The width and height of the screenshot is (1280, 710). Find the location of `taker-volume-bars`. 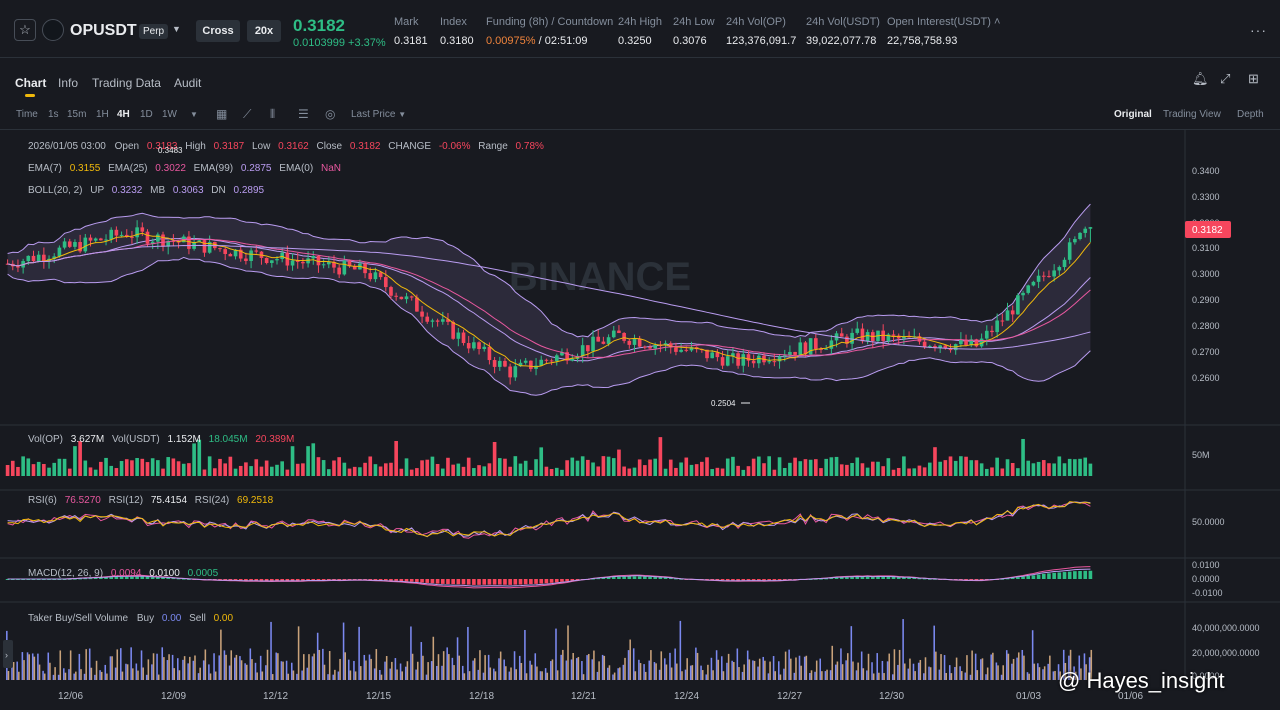

taker-volume-bars is located at coordinates (549, 649).